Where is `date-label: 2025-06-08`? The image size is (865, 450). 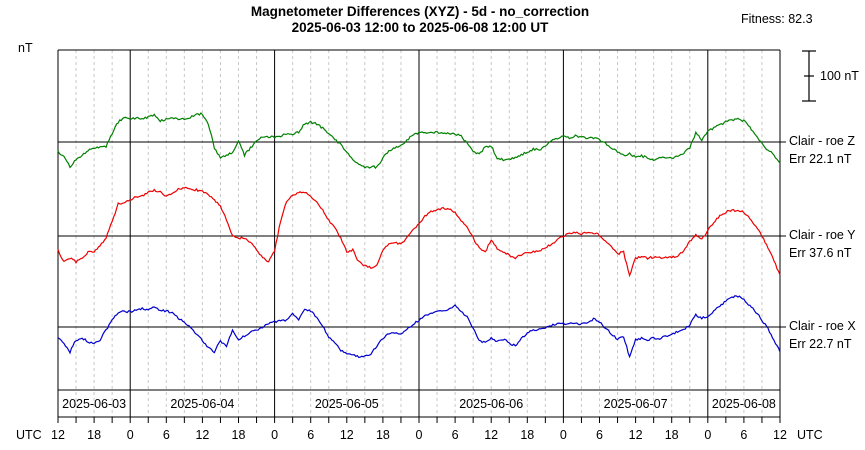
date-label: 2025-06-08 is located at coordinates (743, 404).